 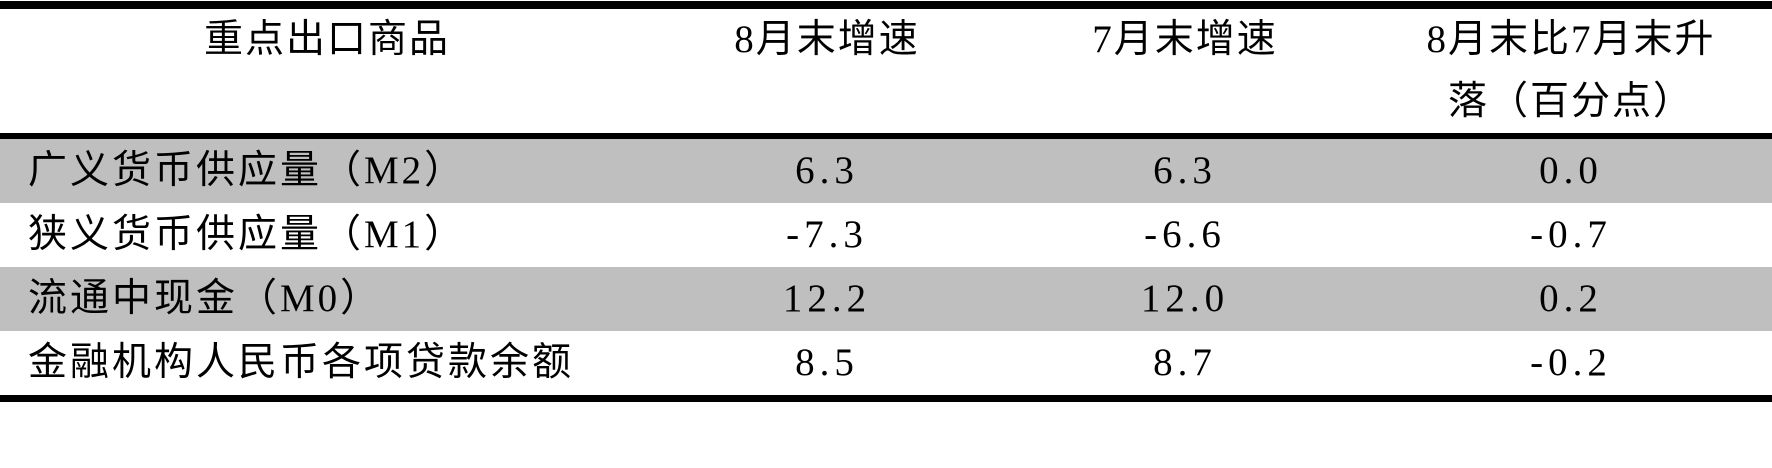 I want to click on header-key-commodities: 重点出口商品, so click(x=326, y=39).